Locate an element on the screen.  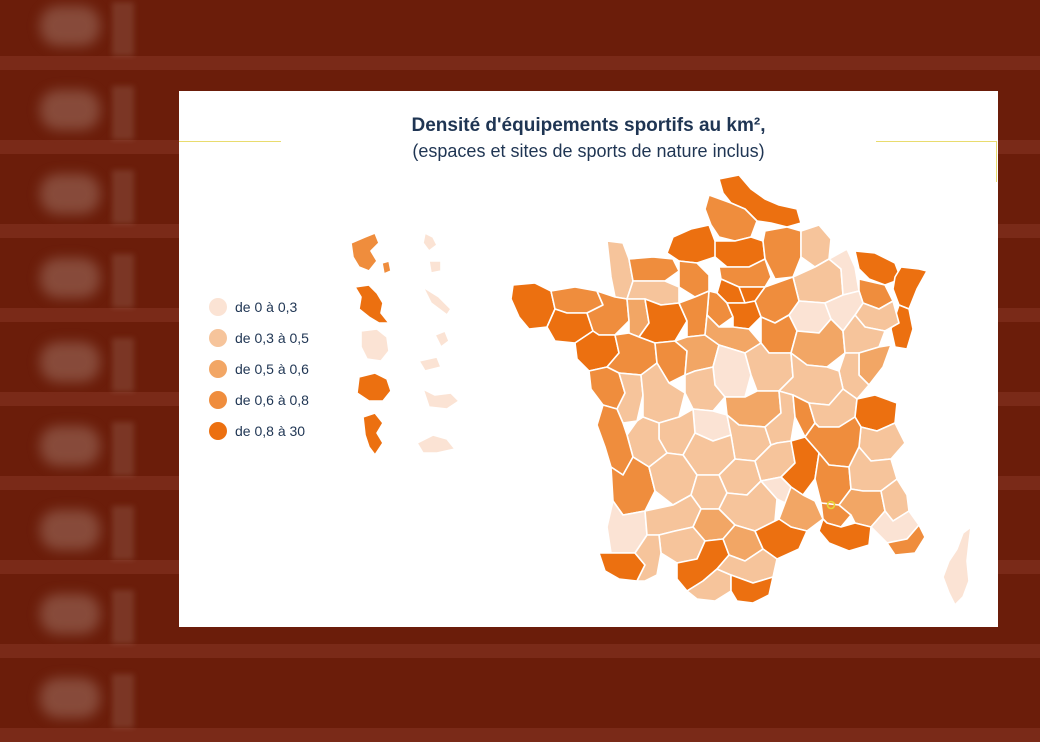
mayotte-region is located at coordinates (373, 434).